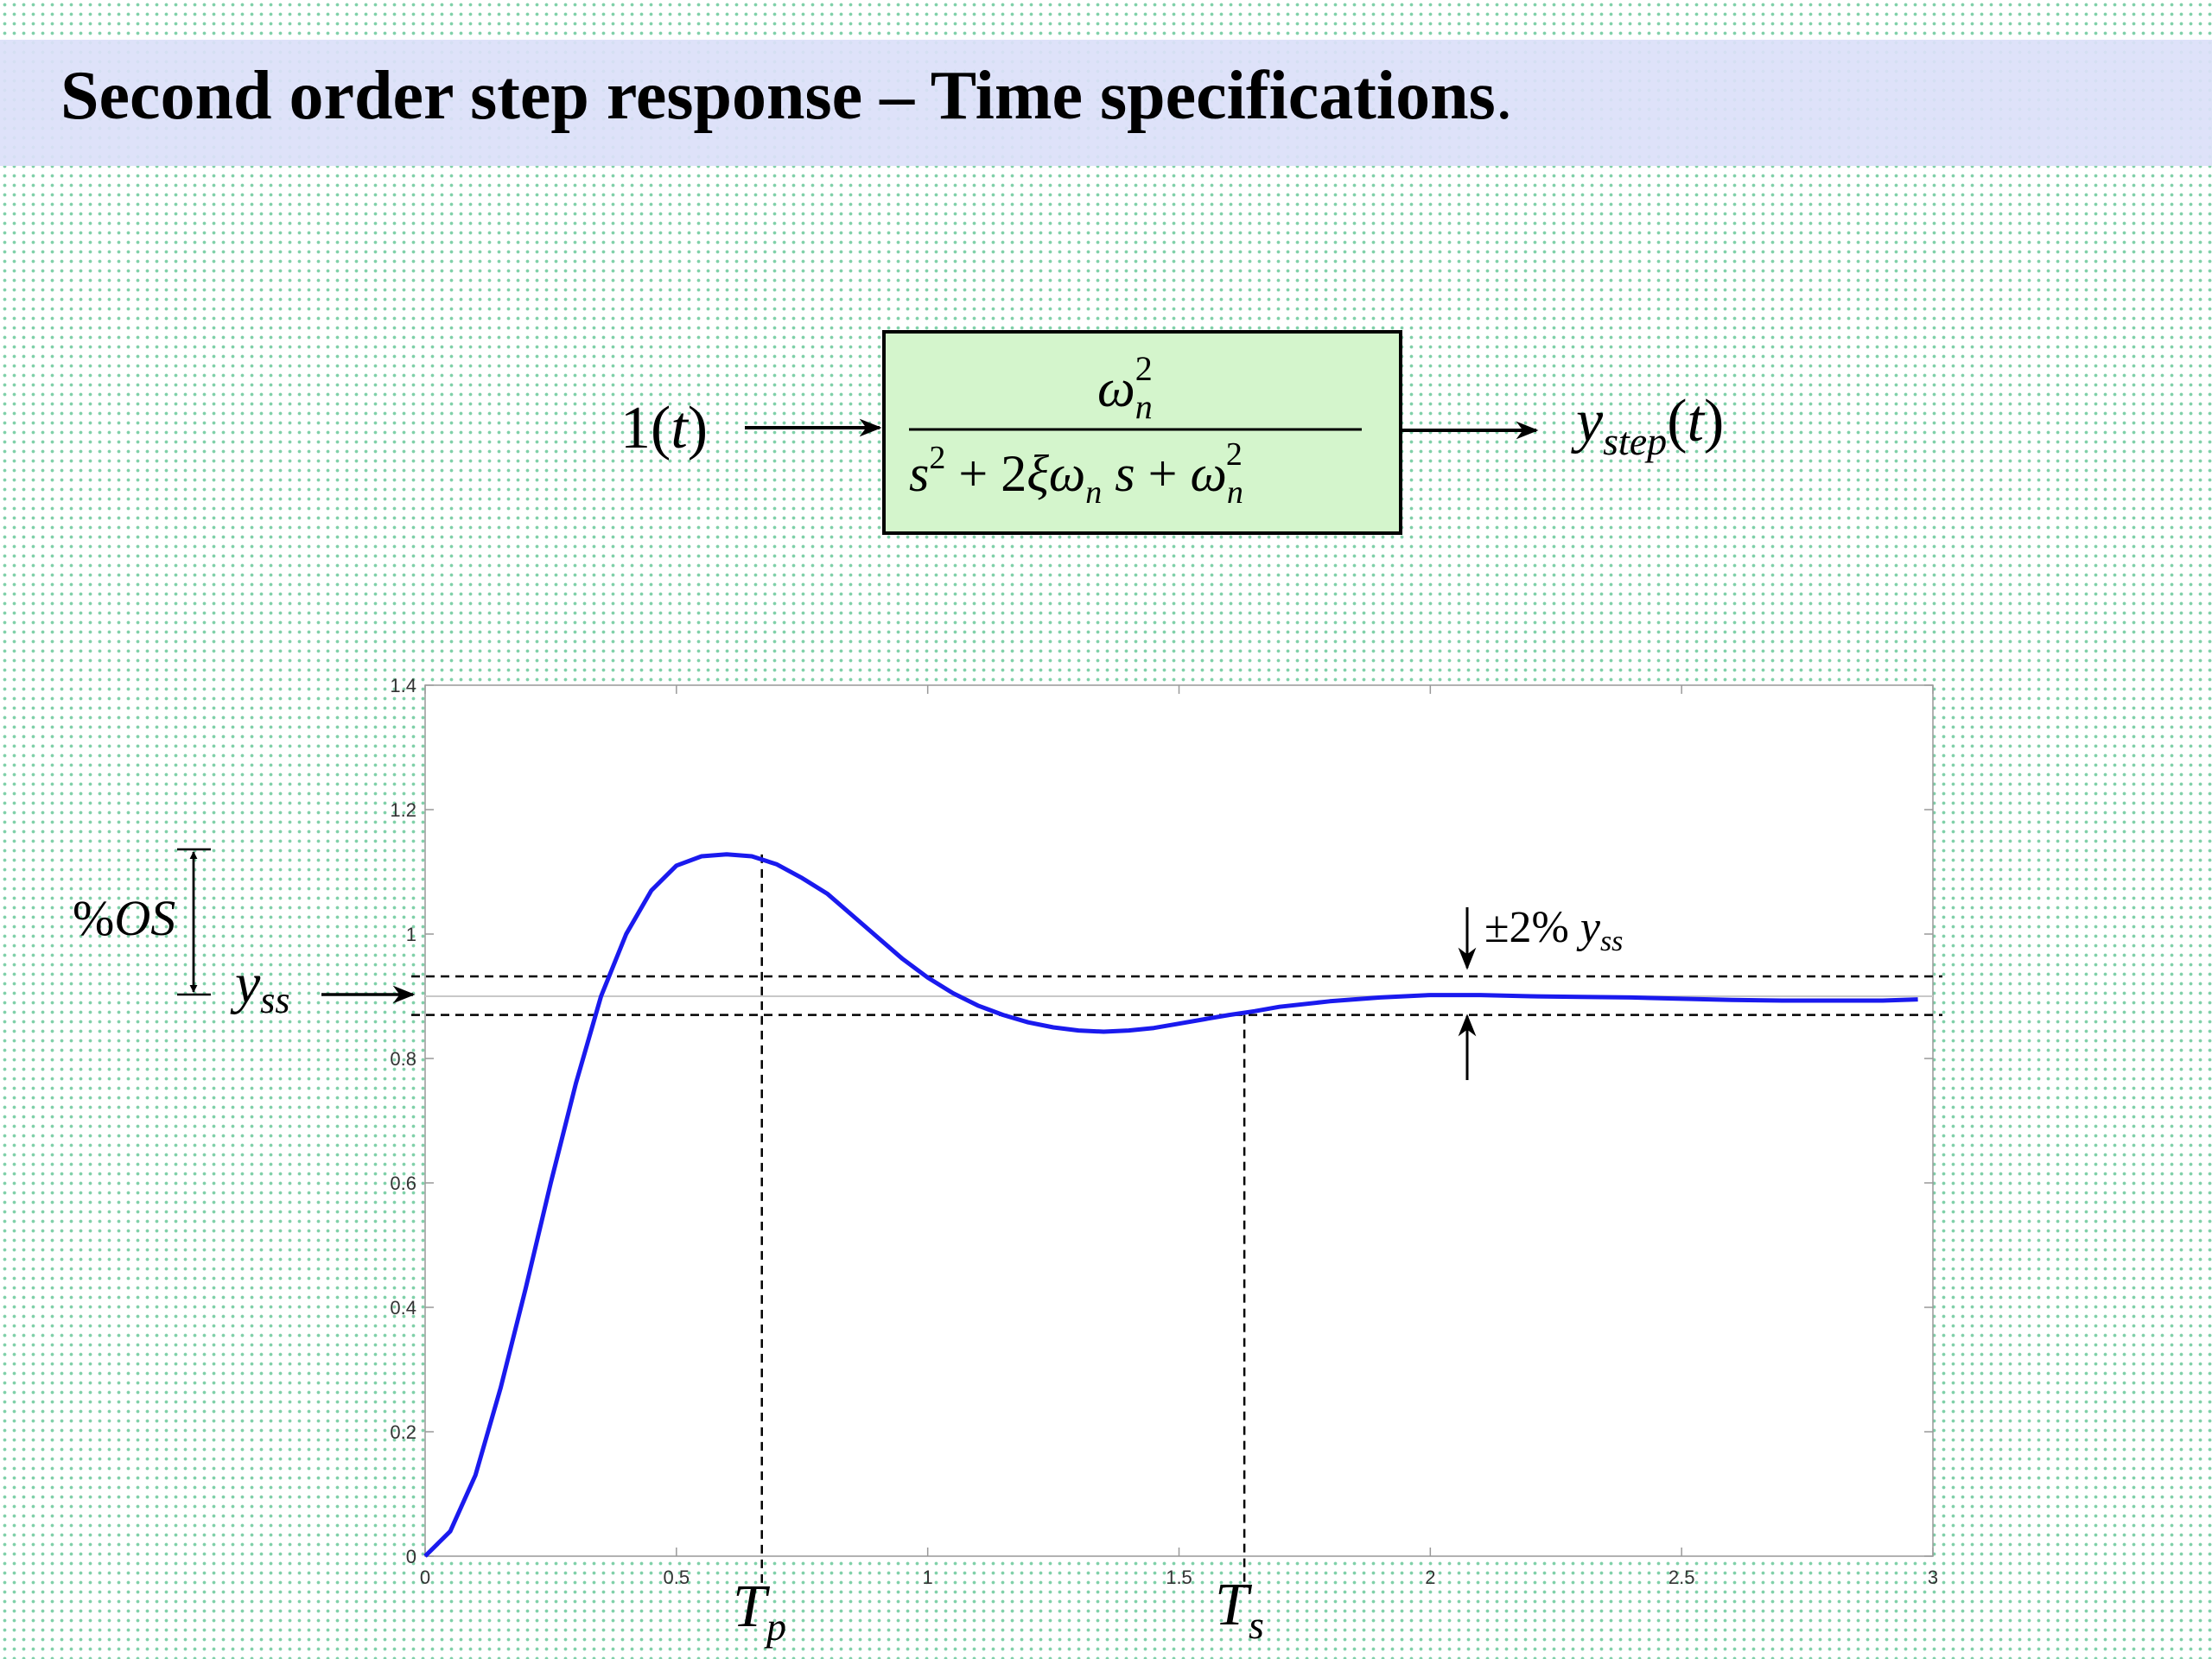  What do you see at coordinates (1647, 425) in the screenshot?
I see `output-signal-label: ystep(t)` at bounding box center [1647, 425].